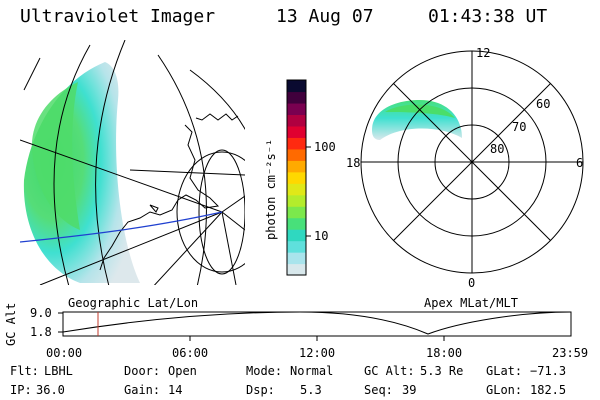  I want to click on altitude-ylabel: GC Alt, so click(11, 324).